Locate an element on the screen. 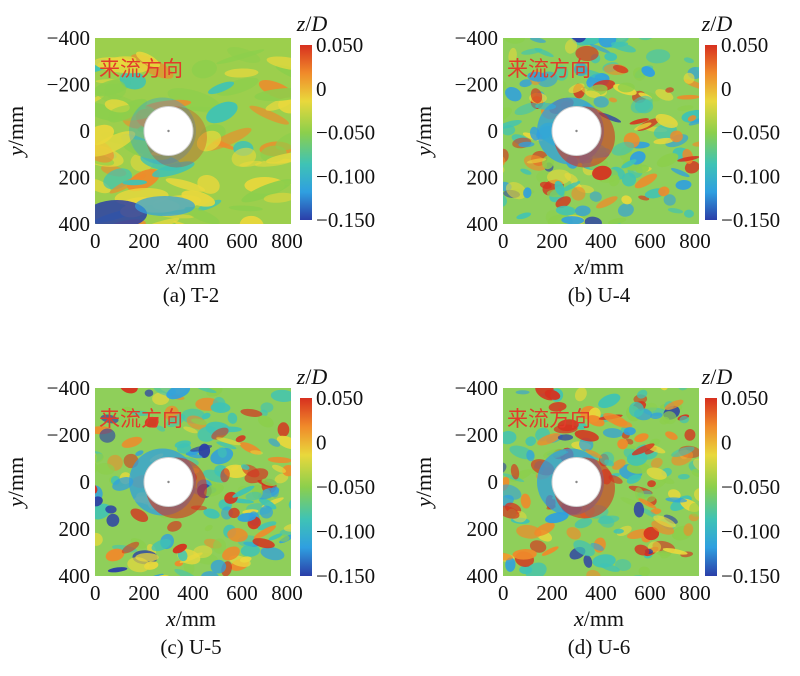 The width and height of the screenshot is (800, 676). x-axis-label: x/mm is located at coordinates (598, 266).